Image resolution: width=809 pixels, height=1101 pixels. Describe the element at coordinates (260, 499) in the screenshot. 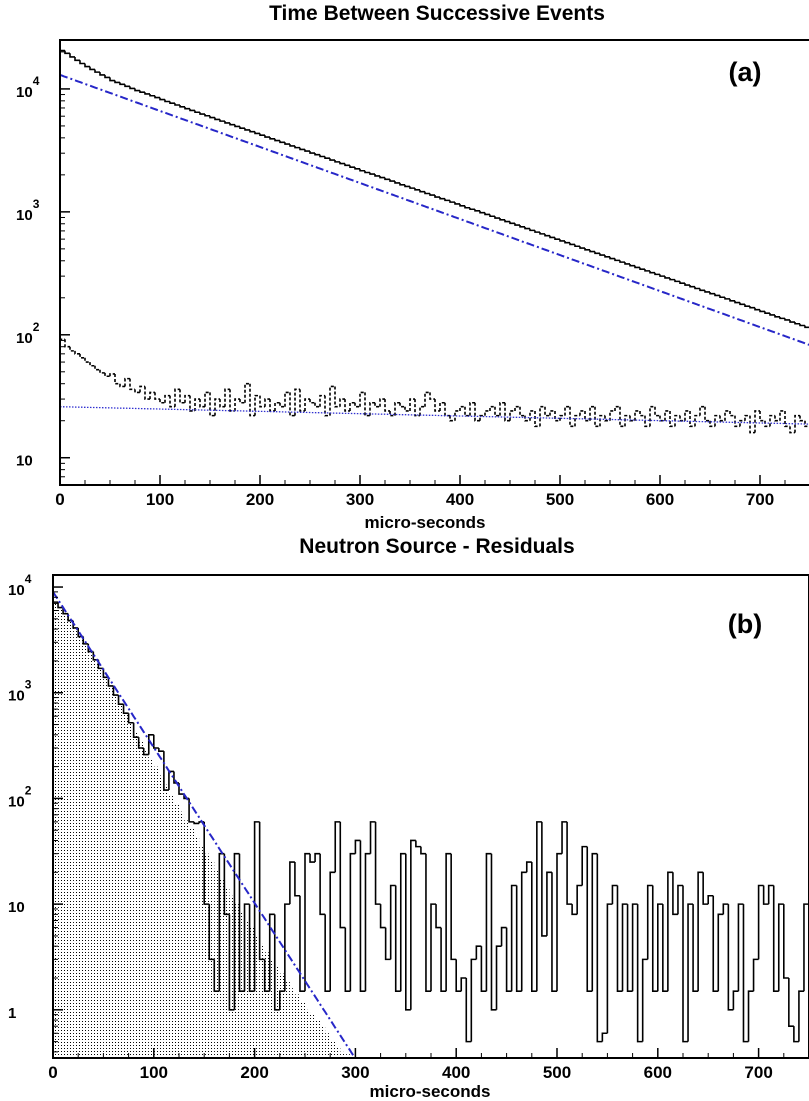

I see `x-tick-label: 200` at that location.